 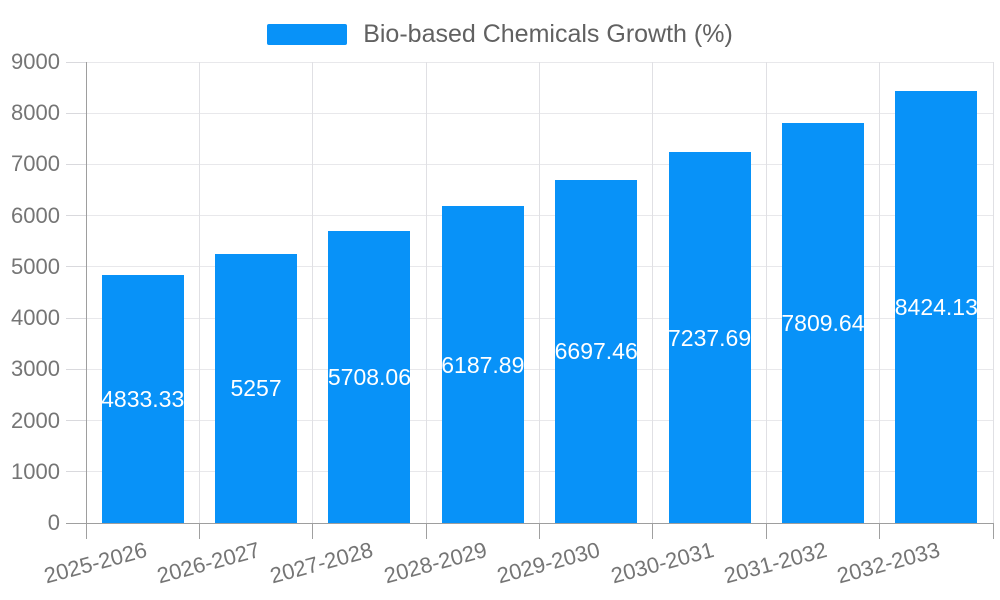 I want to click on y-tick-label: 7000, so click(x=35, y=164).